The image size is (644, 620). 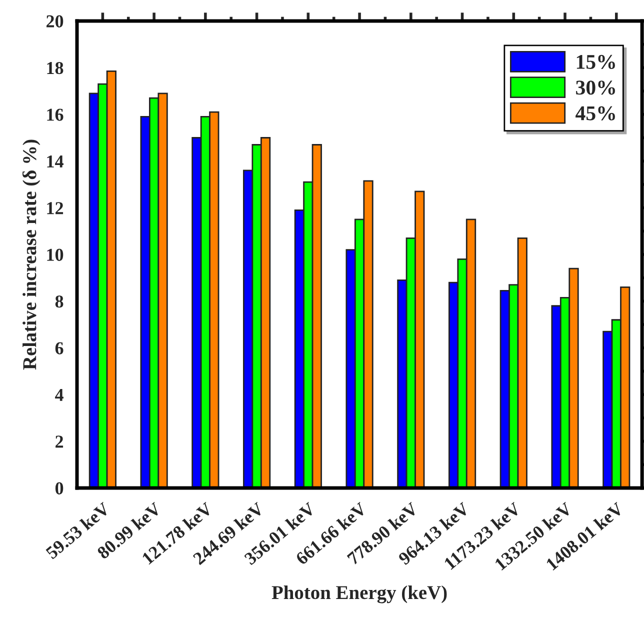 What do you see at coordinates (595, 87) in the screenshot?
I see `legend-label: 30%` at bounding box center [595, 87].